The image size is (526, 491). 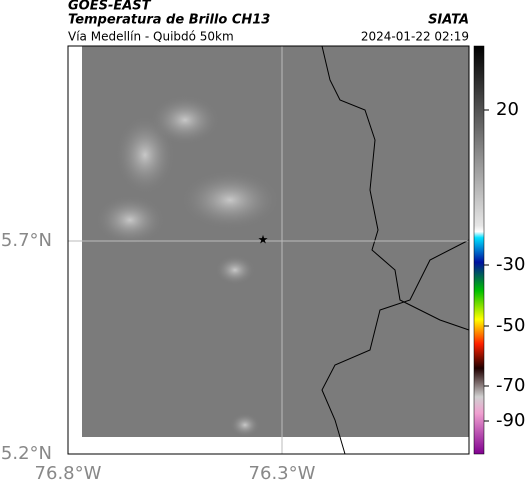 I want to click on lat-tick-label: 5.7°N, so click(x=26, y=240).